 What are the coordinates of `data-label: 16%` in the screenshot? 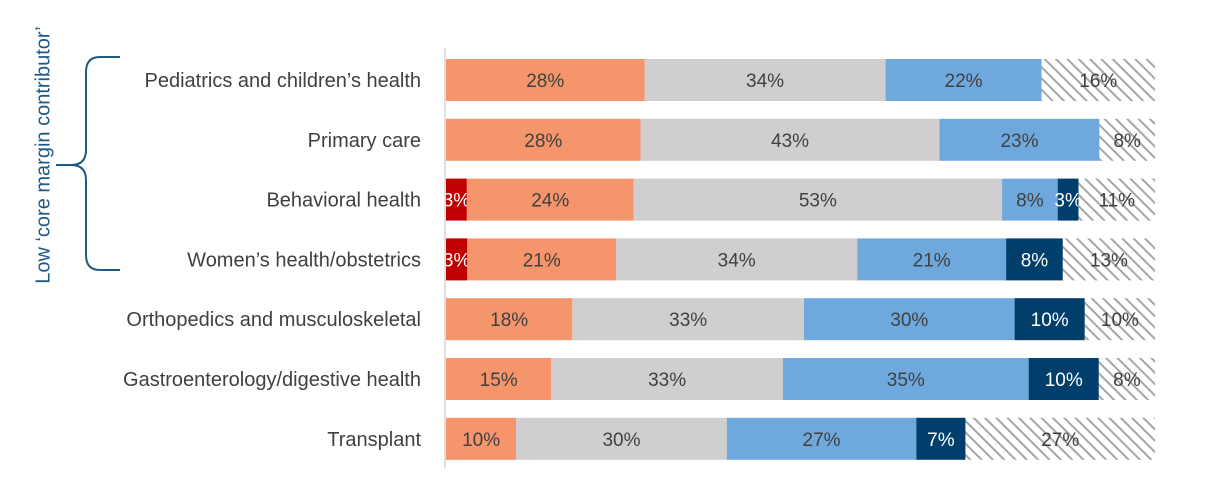 It's located at (1098, 81).